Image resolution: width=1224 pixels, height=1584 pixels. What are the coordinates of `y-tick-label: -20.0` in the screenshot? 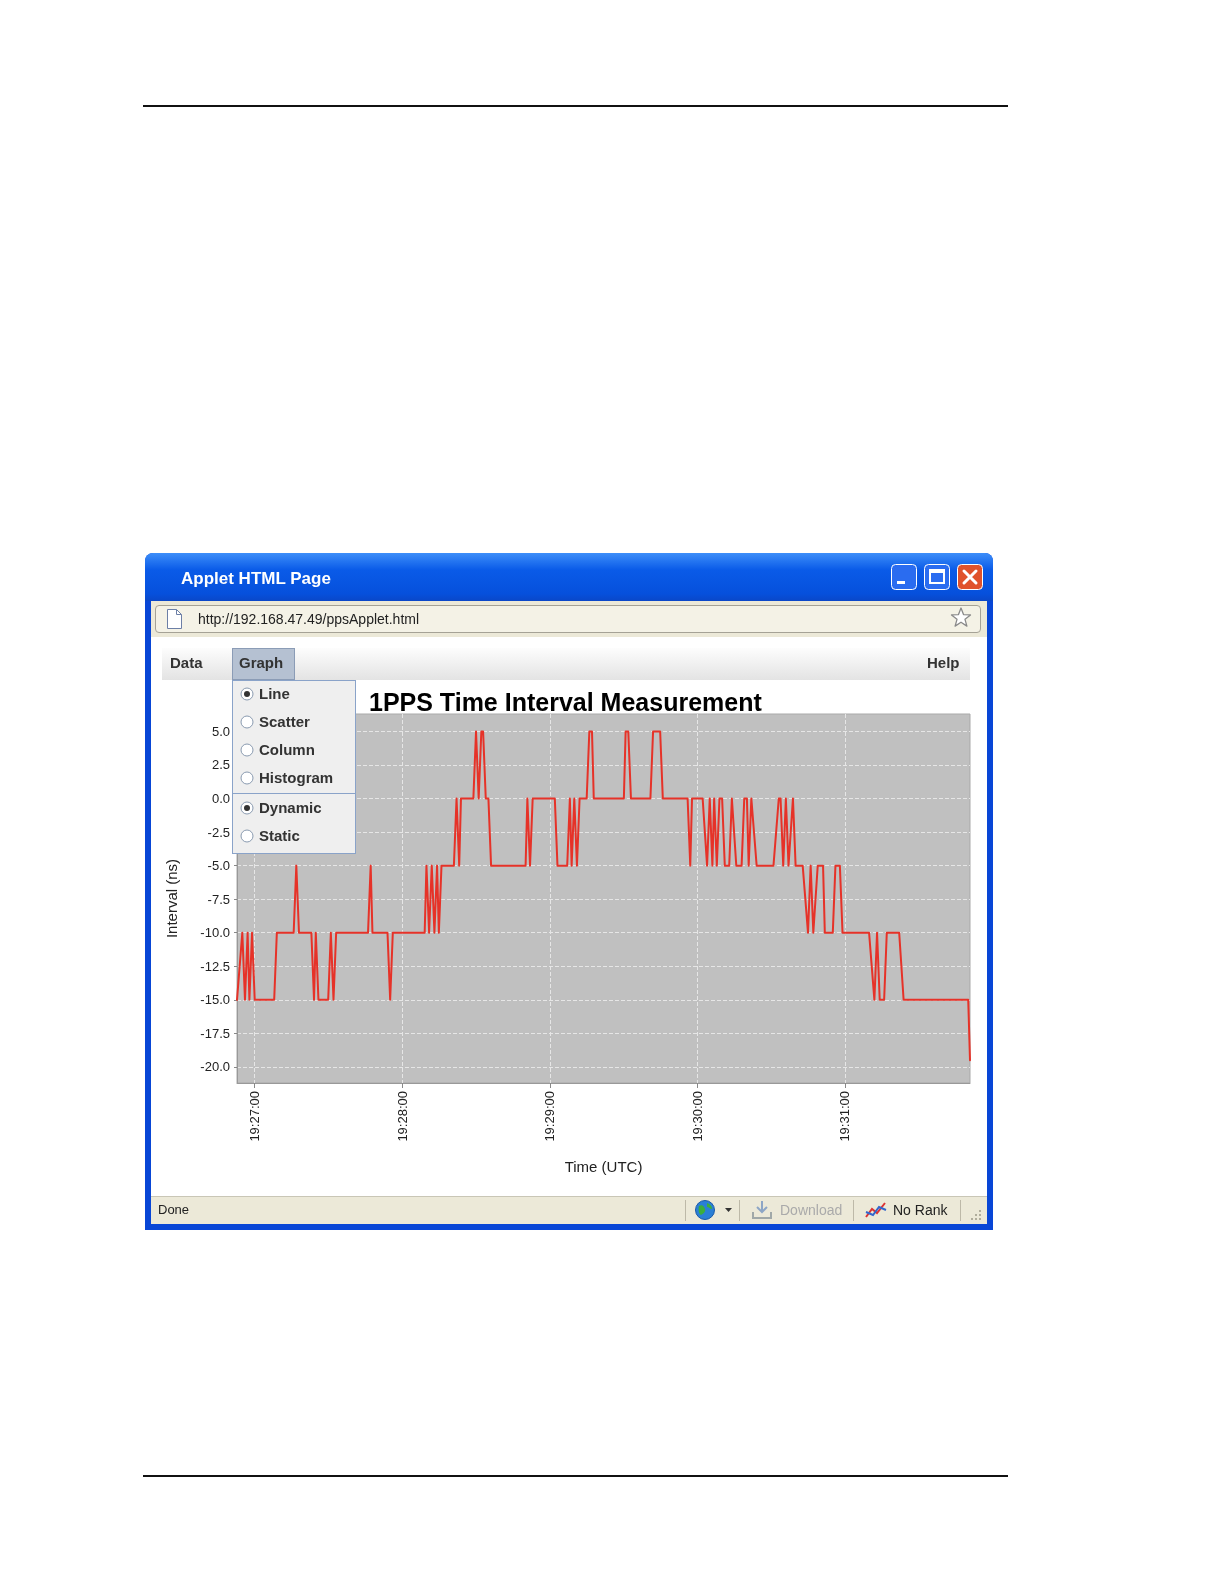 It's located at (215, 1067).